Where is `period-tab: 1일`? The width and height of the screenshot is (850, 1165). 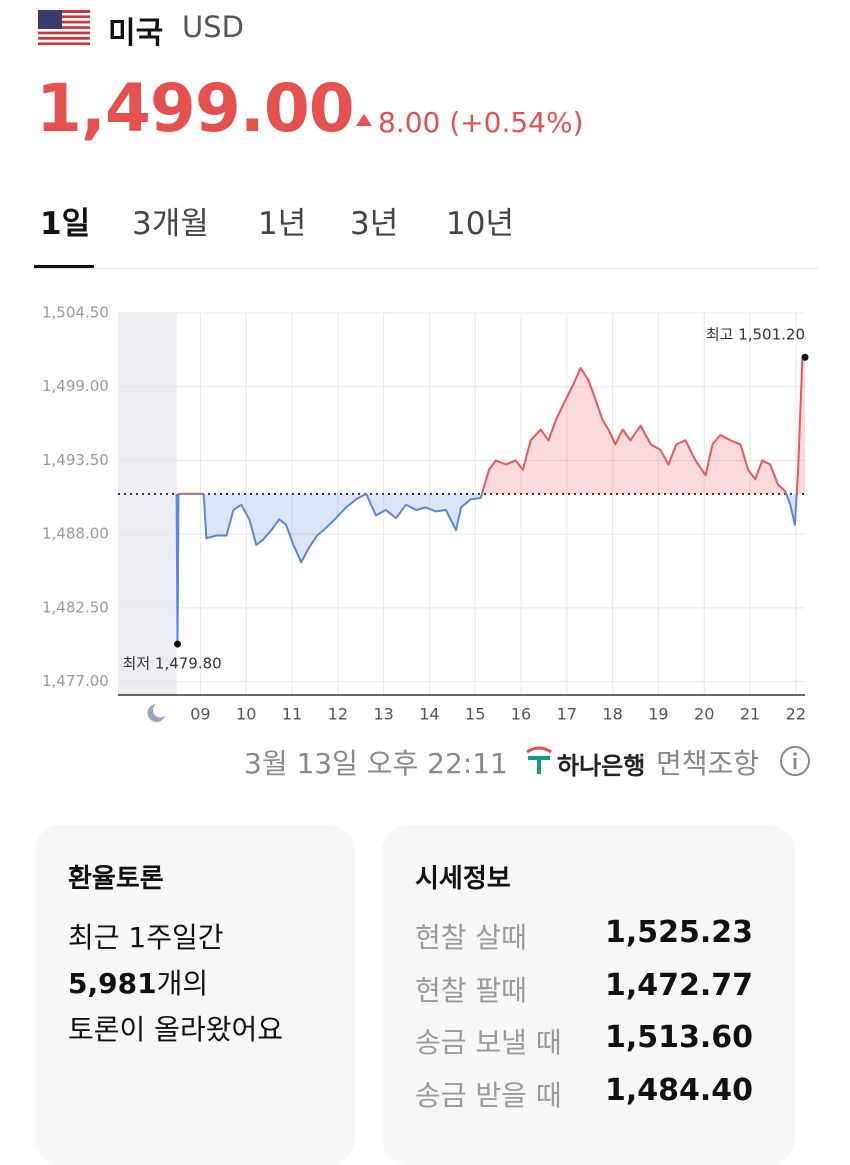
period-tab: 1일 is located at coordinates (65, 224).